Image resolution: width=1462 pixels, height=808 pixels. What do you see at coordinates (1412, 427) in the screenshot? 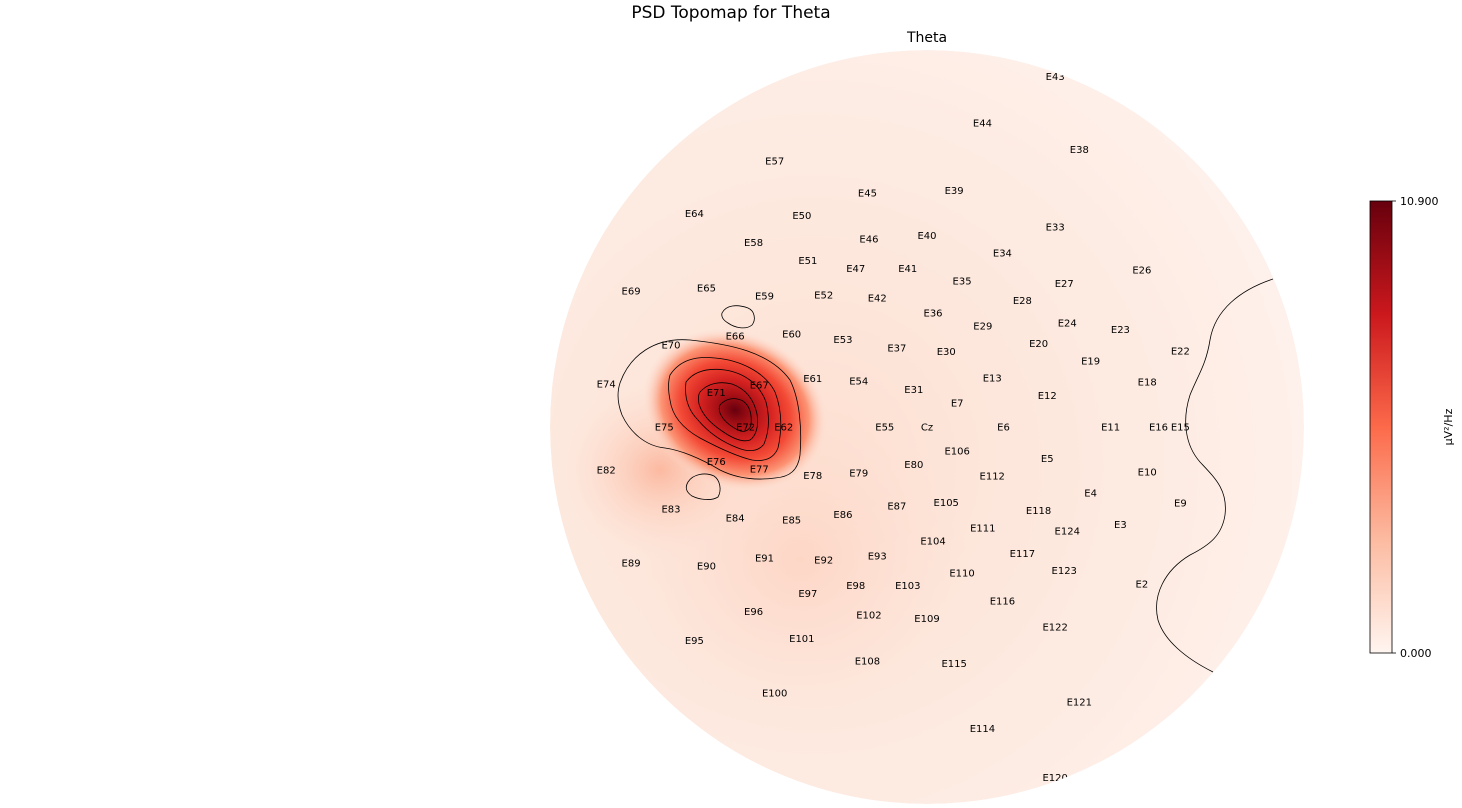
I see `colorbar: 10.900 0.000 µV²/Hz` at bounding box center [1412, 427].